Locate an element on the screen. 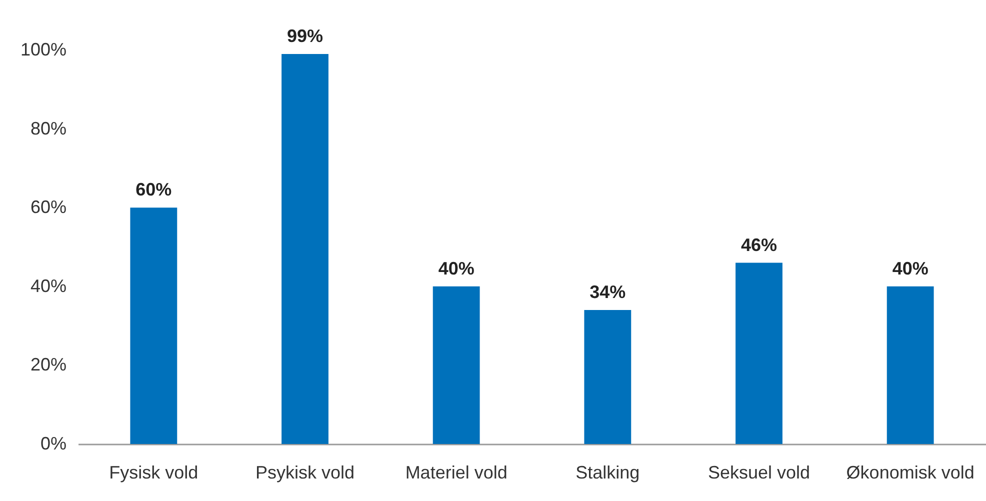  y-tick-label: 40% is located at coordinates (48, 286).